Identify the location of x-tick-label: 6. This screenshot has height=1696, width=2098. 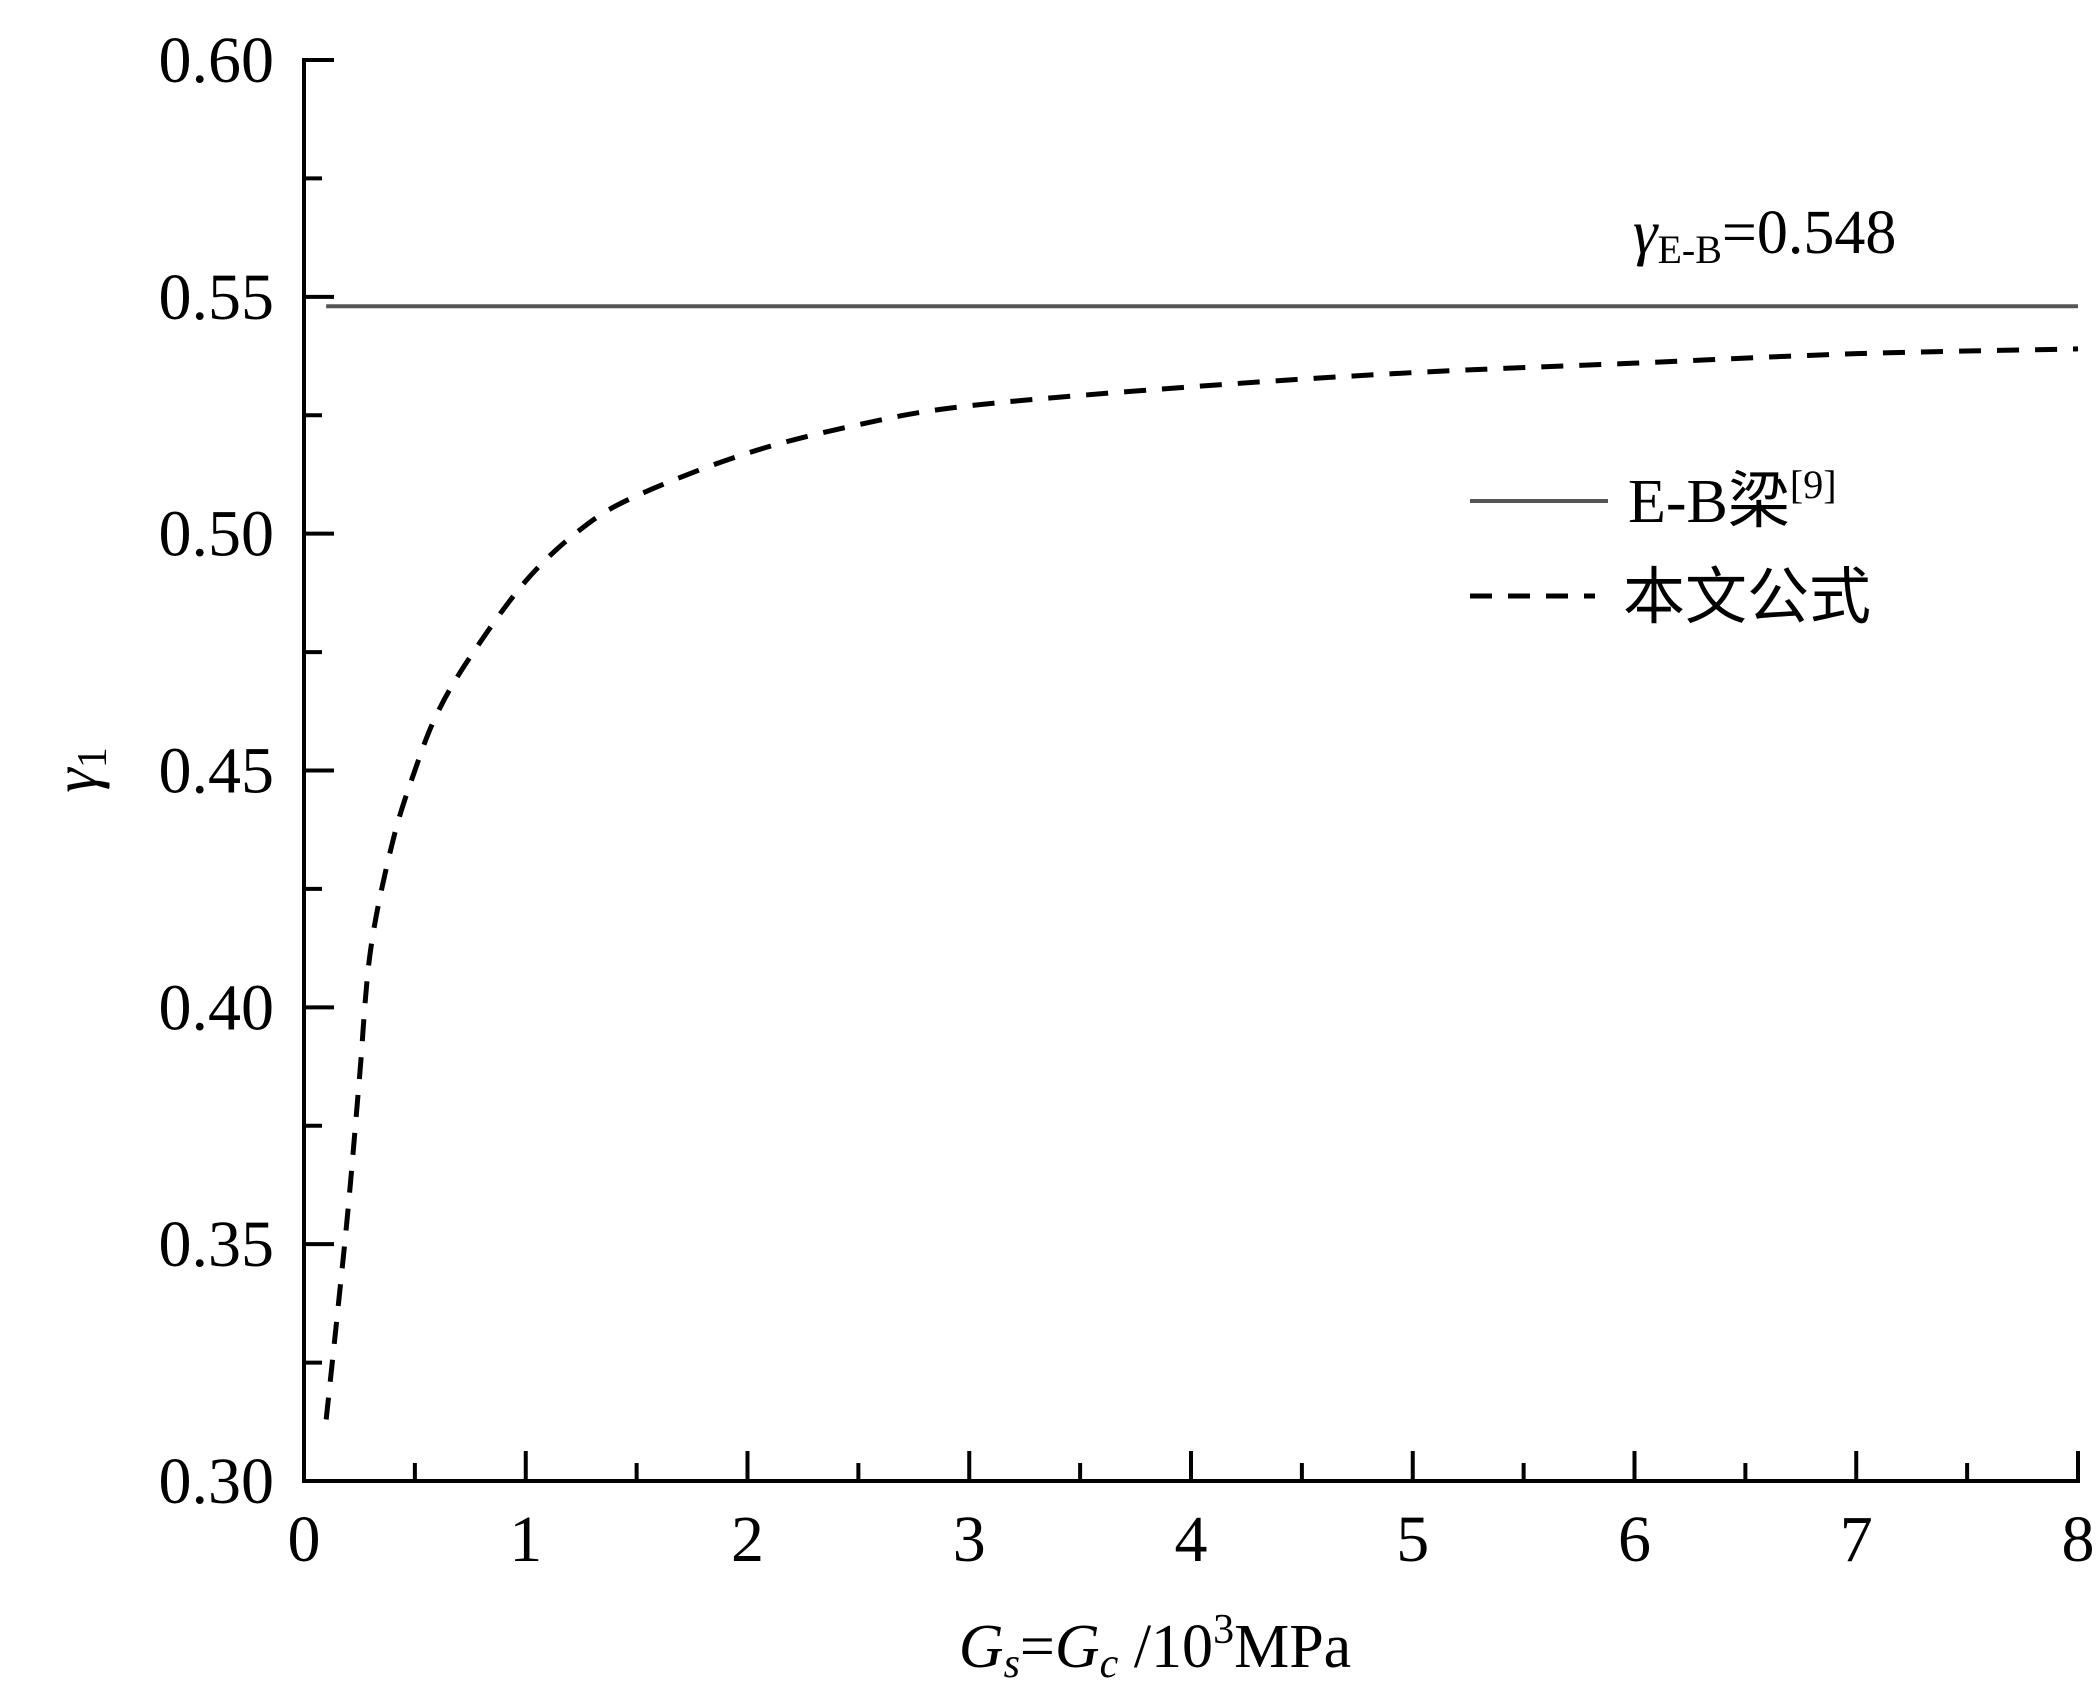
(1634, 1539).